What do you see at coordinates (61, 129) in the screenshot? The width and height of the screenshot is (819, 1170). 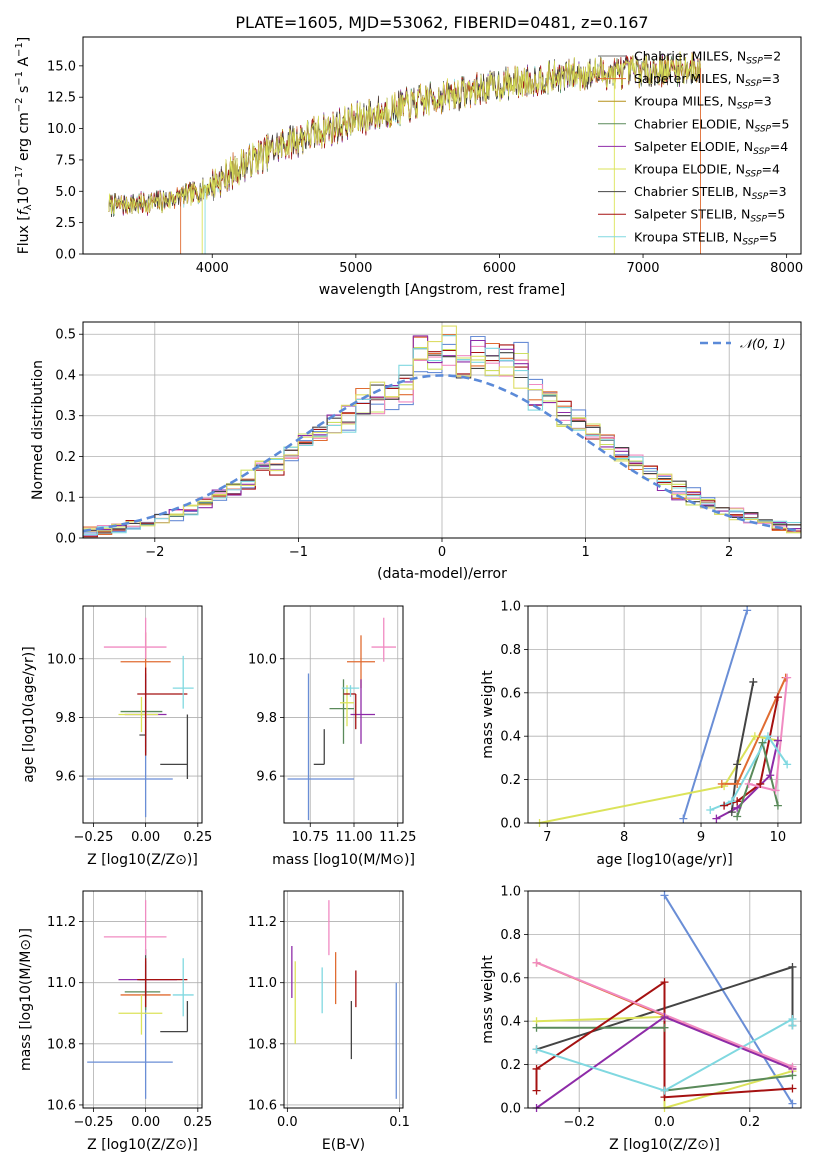 I see `spectrum-ytick-label: 10.0` at bounding box center [61, 129].